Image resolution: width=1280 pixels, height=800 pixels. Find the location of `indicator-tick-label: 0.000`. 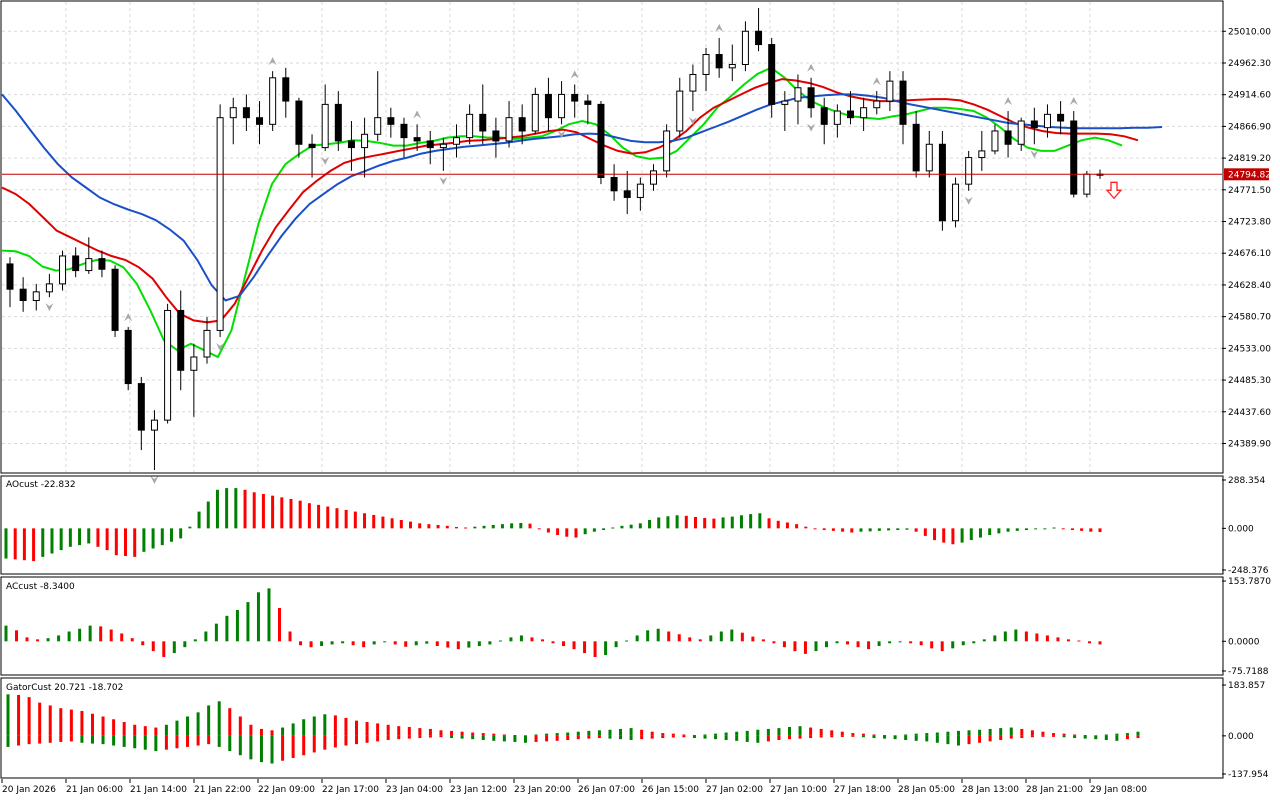

indicator-tick-label: 0.000 is located at coordinates (1241, 529).